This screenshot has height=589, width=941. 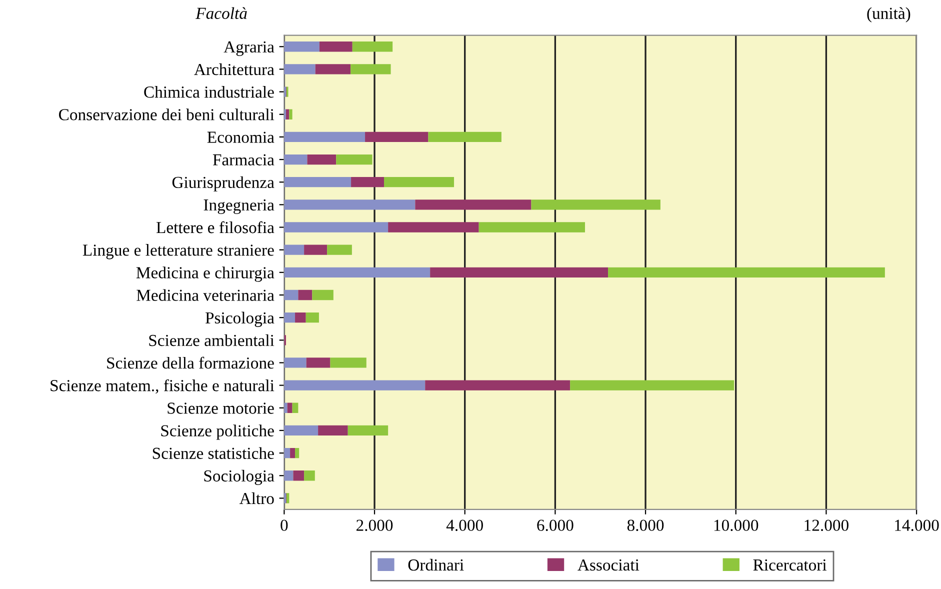 What do you see at coordinates (826, 526) in the screenshot?
I see `x-tick-label: 12.000` at bounding box center [826, 526].